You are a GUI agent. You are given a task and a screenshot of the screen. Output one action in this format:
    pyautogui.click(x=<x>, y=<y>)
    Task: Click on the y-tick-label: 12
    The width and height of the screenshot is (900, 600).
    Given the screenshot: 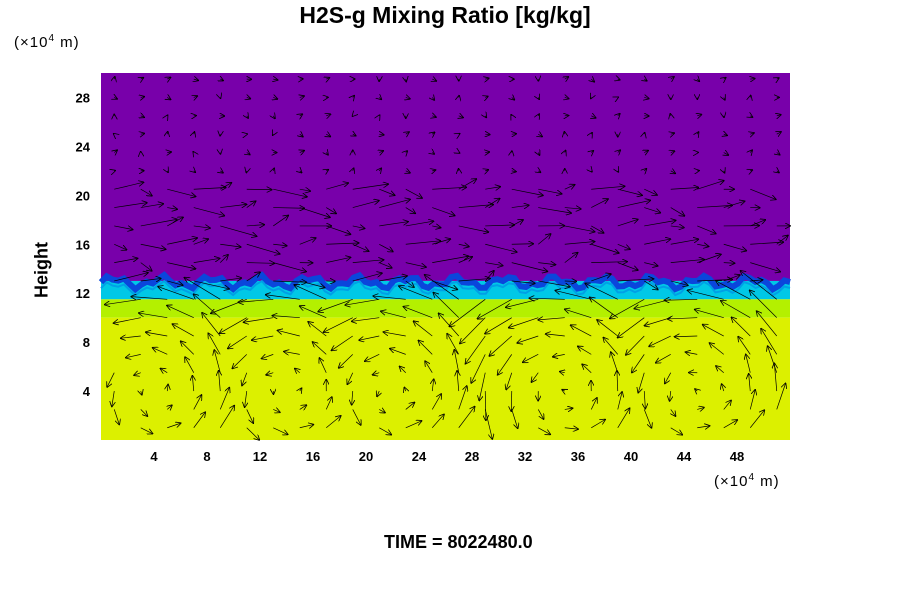 What is the action you would take?
    pyautogui.click(x=83, y=293)
    